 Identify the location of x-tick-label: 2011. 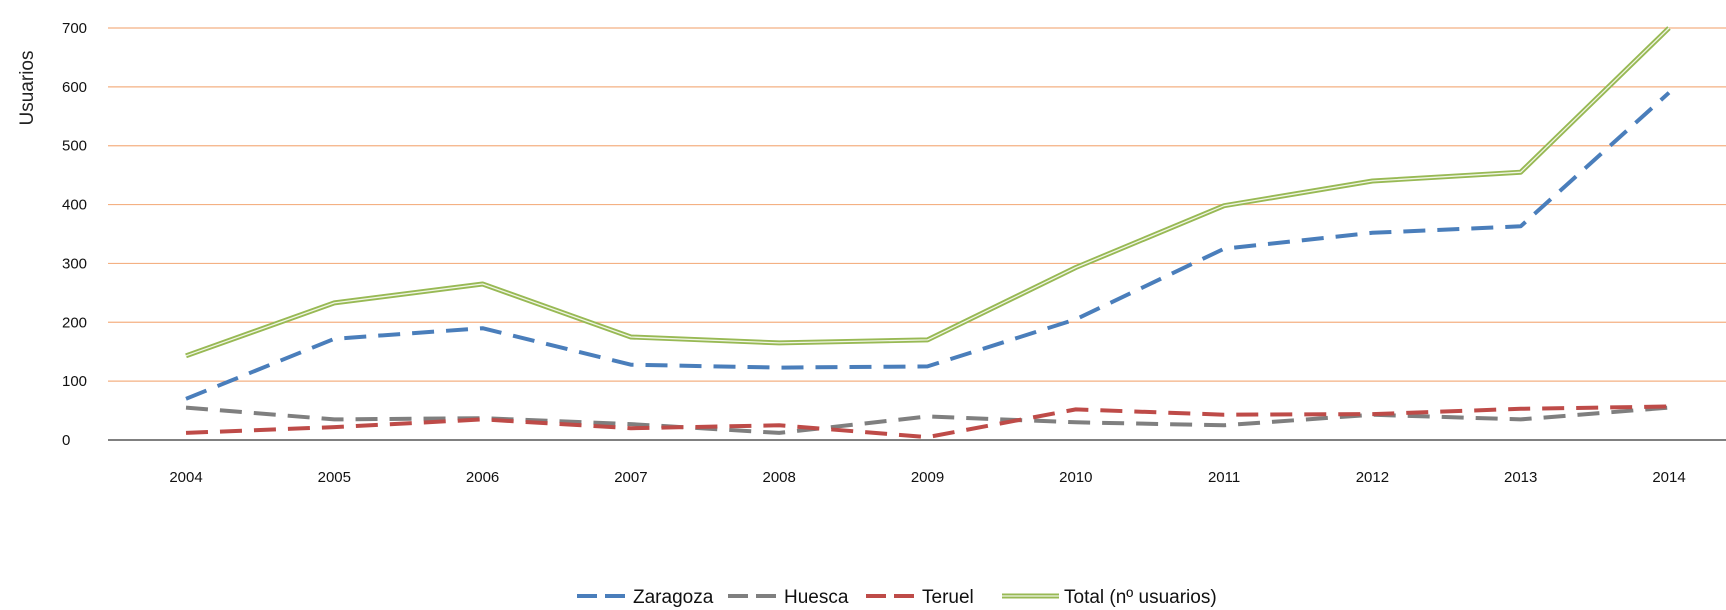
(1224, 477).